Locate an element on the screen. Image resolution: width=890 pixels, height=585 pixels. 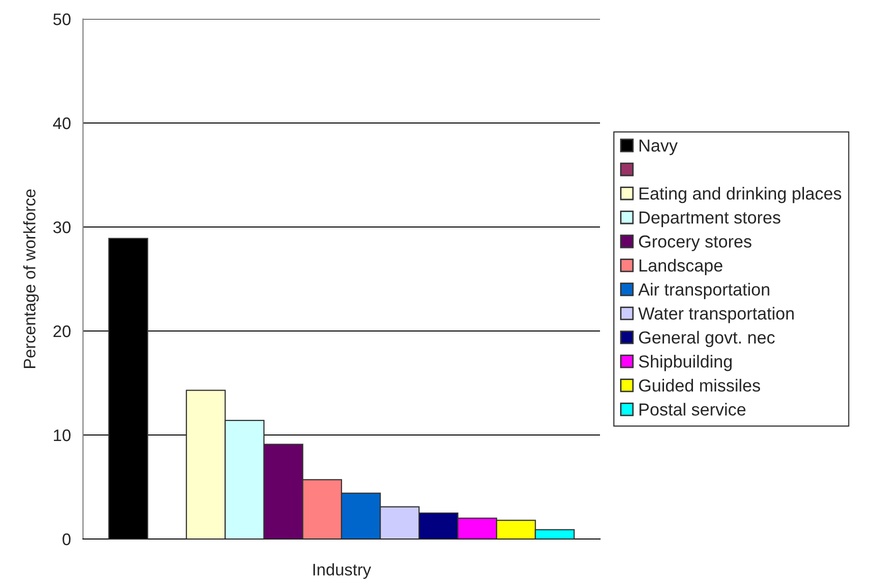
x-axis-title: Industry is located at coordinates (342, 571).